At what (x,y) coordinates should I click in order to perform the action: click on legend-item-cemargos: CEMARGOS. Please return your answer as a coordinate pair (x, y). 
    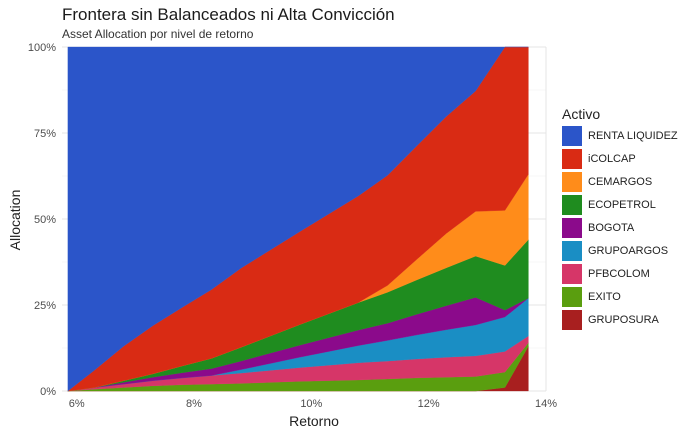
    Looking at the image, I should click on (620, 181).